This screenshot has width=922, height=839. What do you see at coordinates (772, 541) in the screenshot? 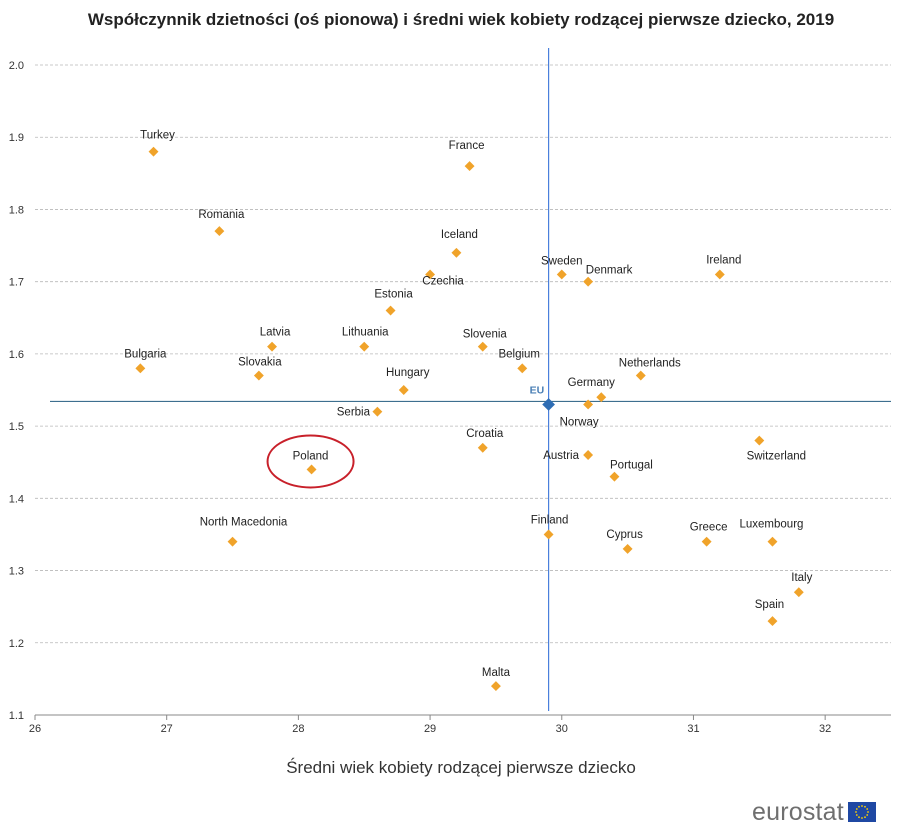
I see `point-luxembourg` at bounding box center [772, 541].